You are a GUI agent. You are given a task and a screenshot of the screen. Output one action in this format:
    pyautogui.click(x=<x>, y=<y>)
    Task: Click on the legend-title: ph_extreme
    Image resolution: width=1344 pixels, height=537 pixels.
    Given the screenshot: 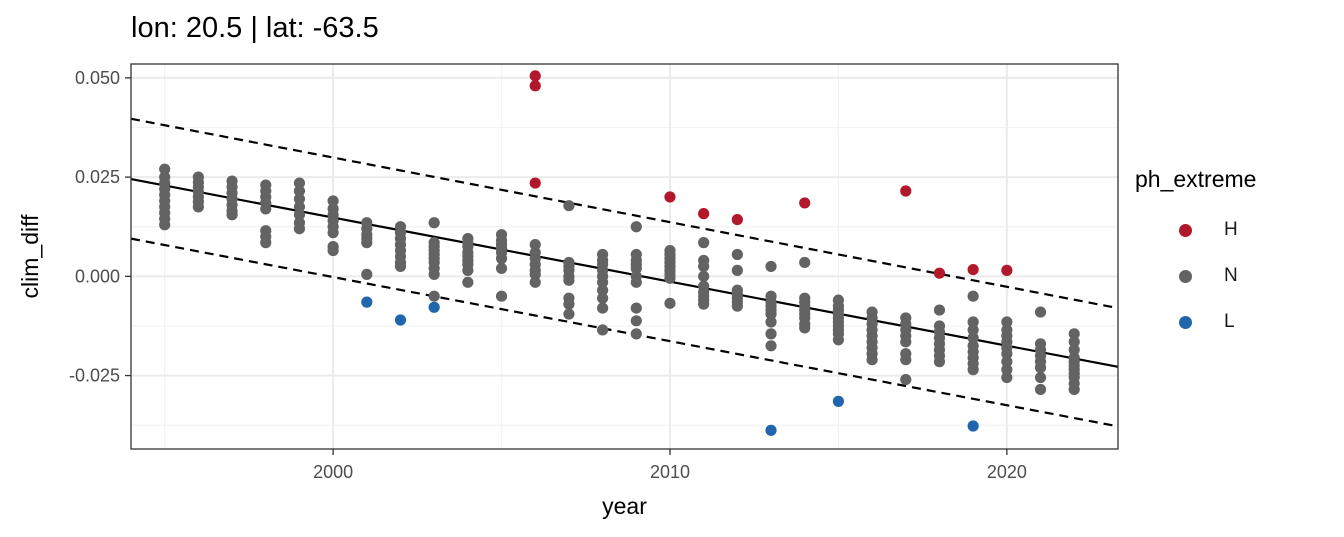 What is the action you would take?
    pyautogui.click(x=1196, y=179)
    